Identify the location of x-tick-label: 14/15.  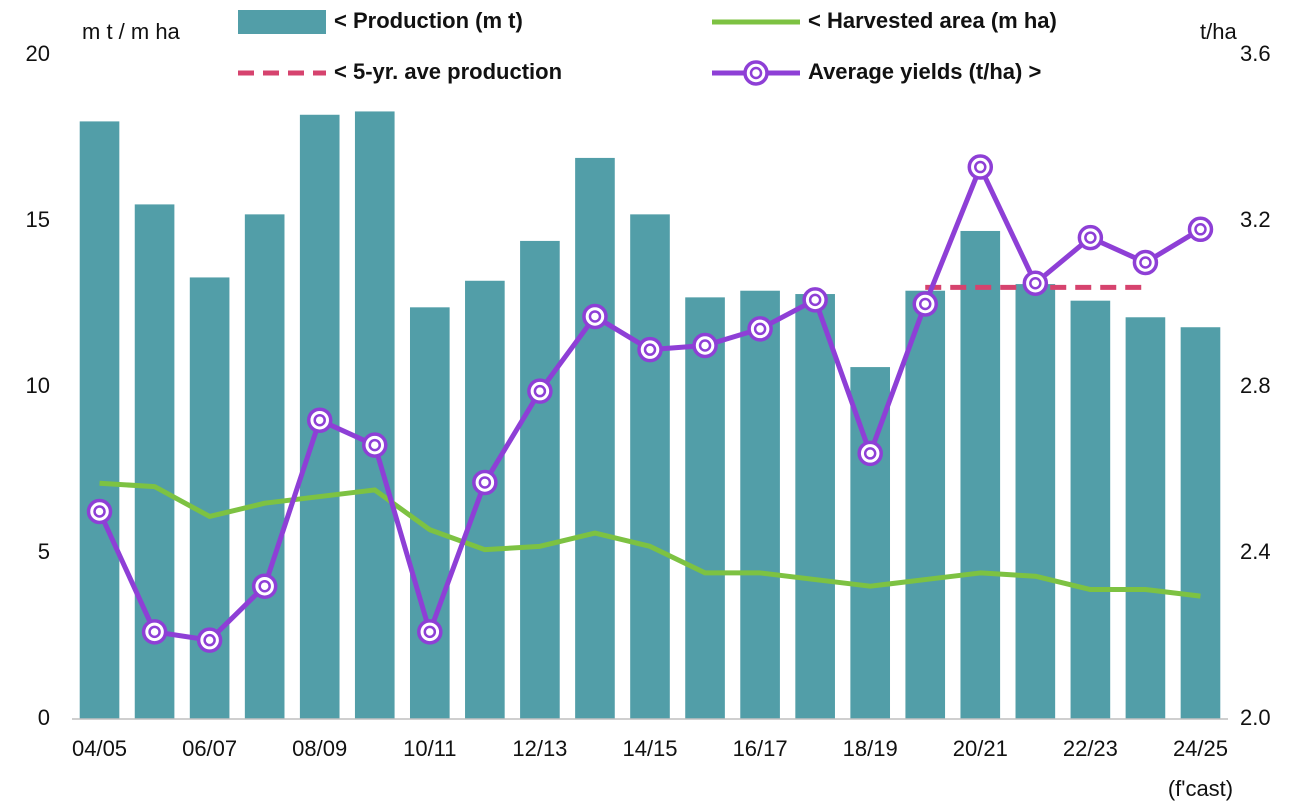
(649, 748).